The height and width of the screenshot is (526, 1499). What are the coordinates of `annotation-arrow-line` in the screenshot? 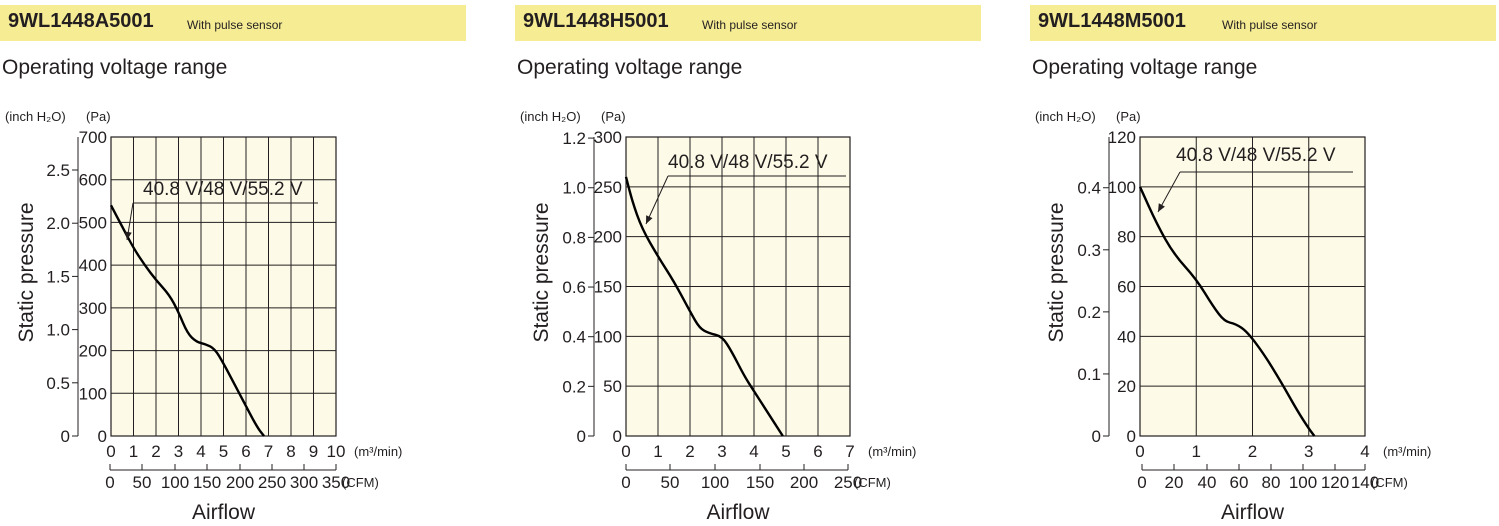 It's located at (657, 200).